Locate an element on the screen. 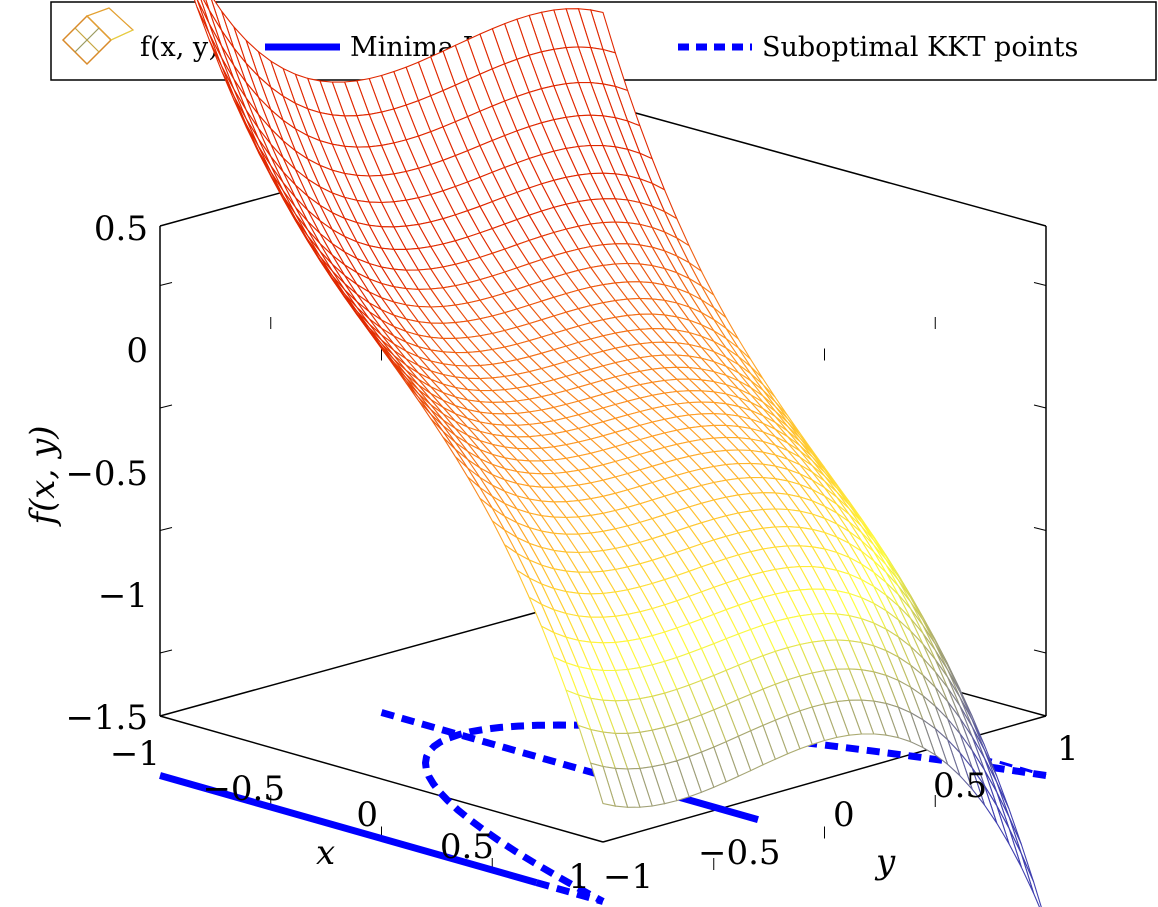  x-tick-label: 0.5 is located at coordinates (467, 847).